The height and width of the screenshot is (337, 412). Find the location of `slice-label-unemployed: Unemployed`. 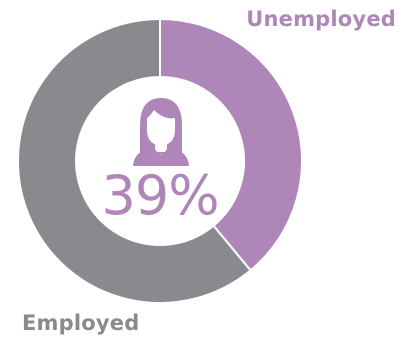

slice-label-unemployed: Unemployed is located at coordinates (321, 19).